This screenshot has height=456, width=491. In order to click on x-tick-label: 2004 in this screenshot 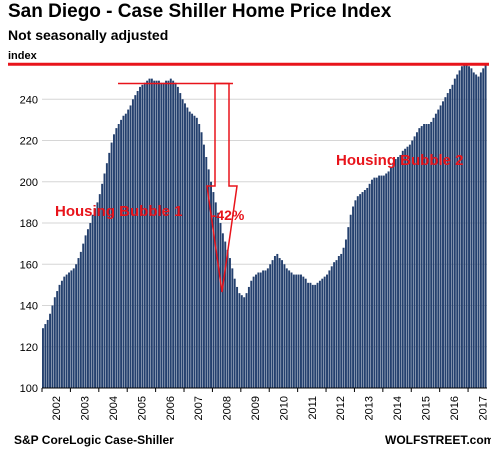, I will do `click(114, 408)`.